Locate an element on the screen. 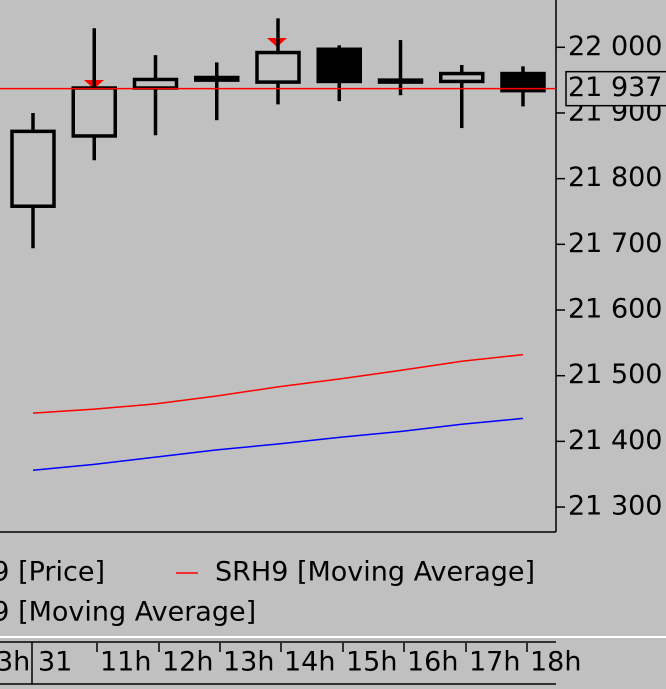  timeline-label: 18h is located at coordinates (555, 662).